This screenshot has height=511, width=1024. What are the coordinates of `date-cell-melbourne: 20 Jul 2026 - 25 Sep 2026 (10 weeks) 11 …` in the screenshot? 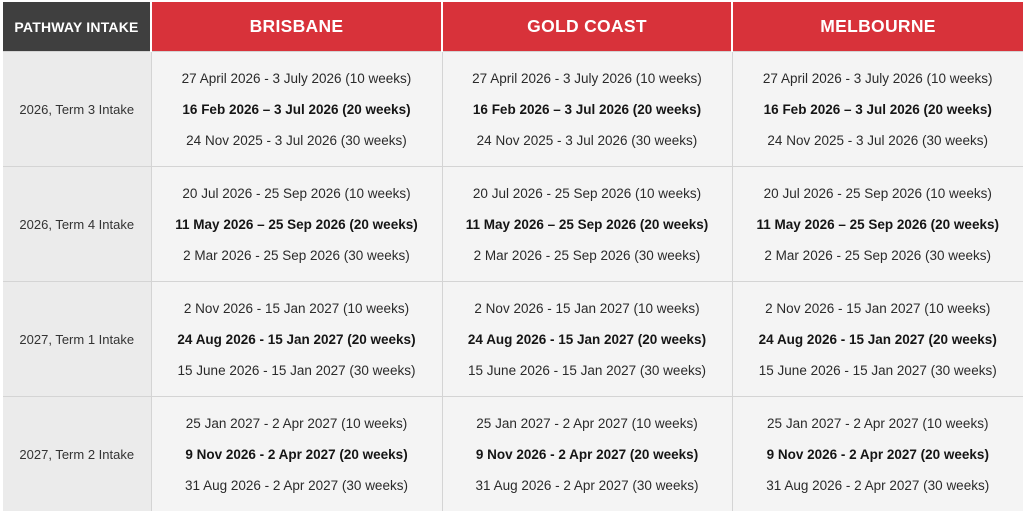 It's located at (877, 224).